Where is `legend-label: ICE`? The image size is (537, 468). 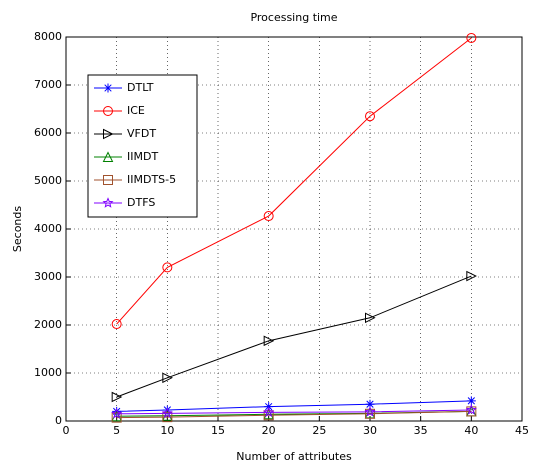
legend-label: ICE is located at coordinates (136, 110).